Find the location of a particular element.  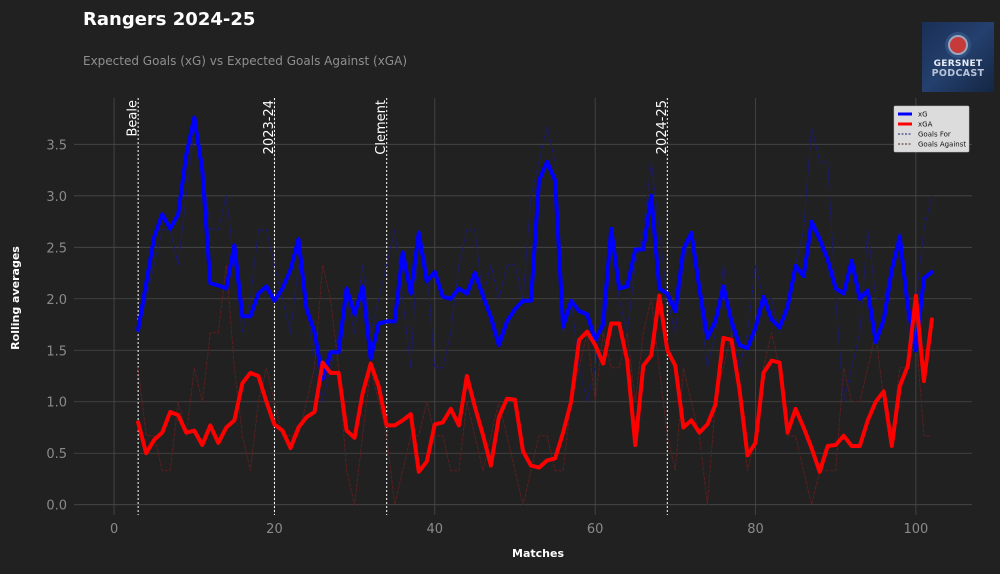

y-tick-label: 2.0 is located at coordinates (56, 300).